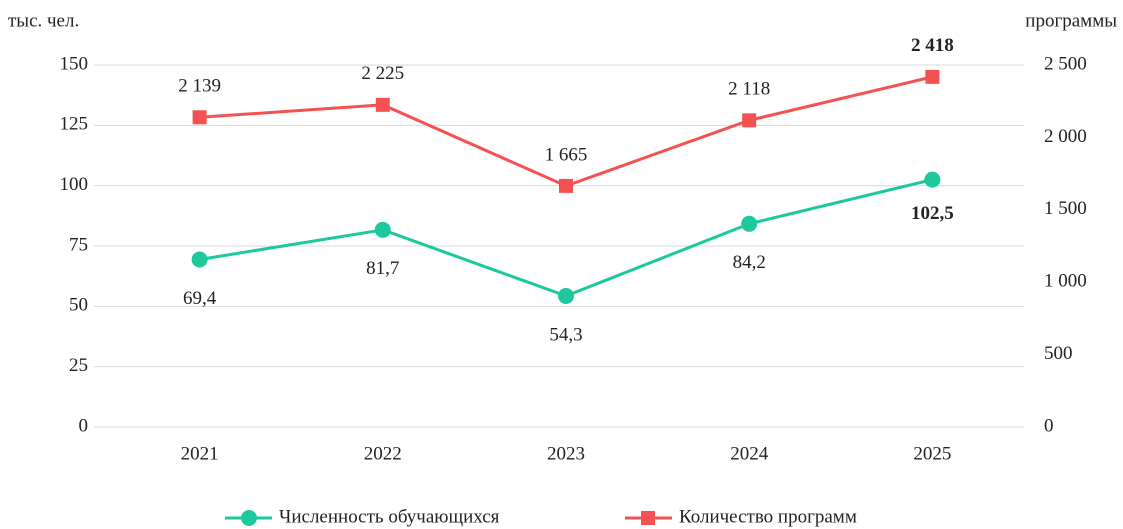  Describe the element at coordinates (1058, 353) in the screenshot. I see `y2-tick-label: 500` at that location.